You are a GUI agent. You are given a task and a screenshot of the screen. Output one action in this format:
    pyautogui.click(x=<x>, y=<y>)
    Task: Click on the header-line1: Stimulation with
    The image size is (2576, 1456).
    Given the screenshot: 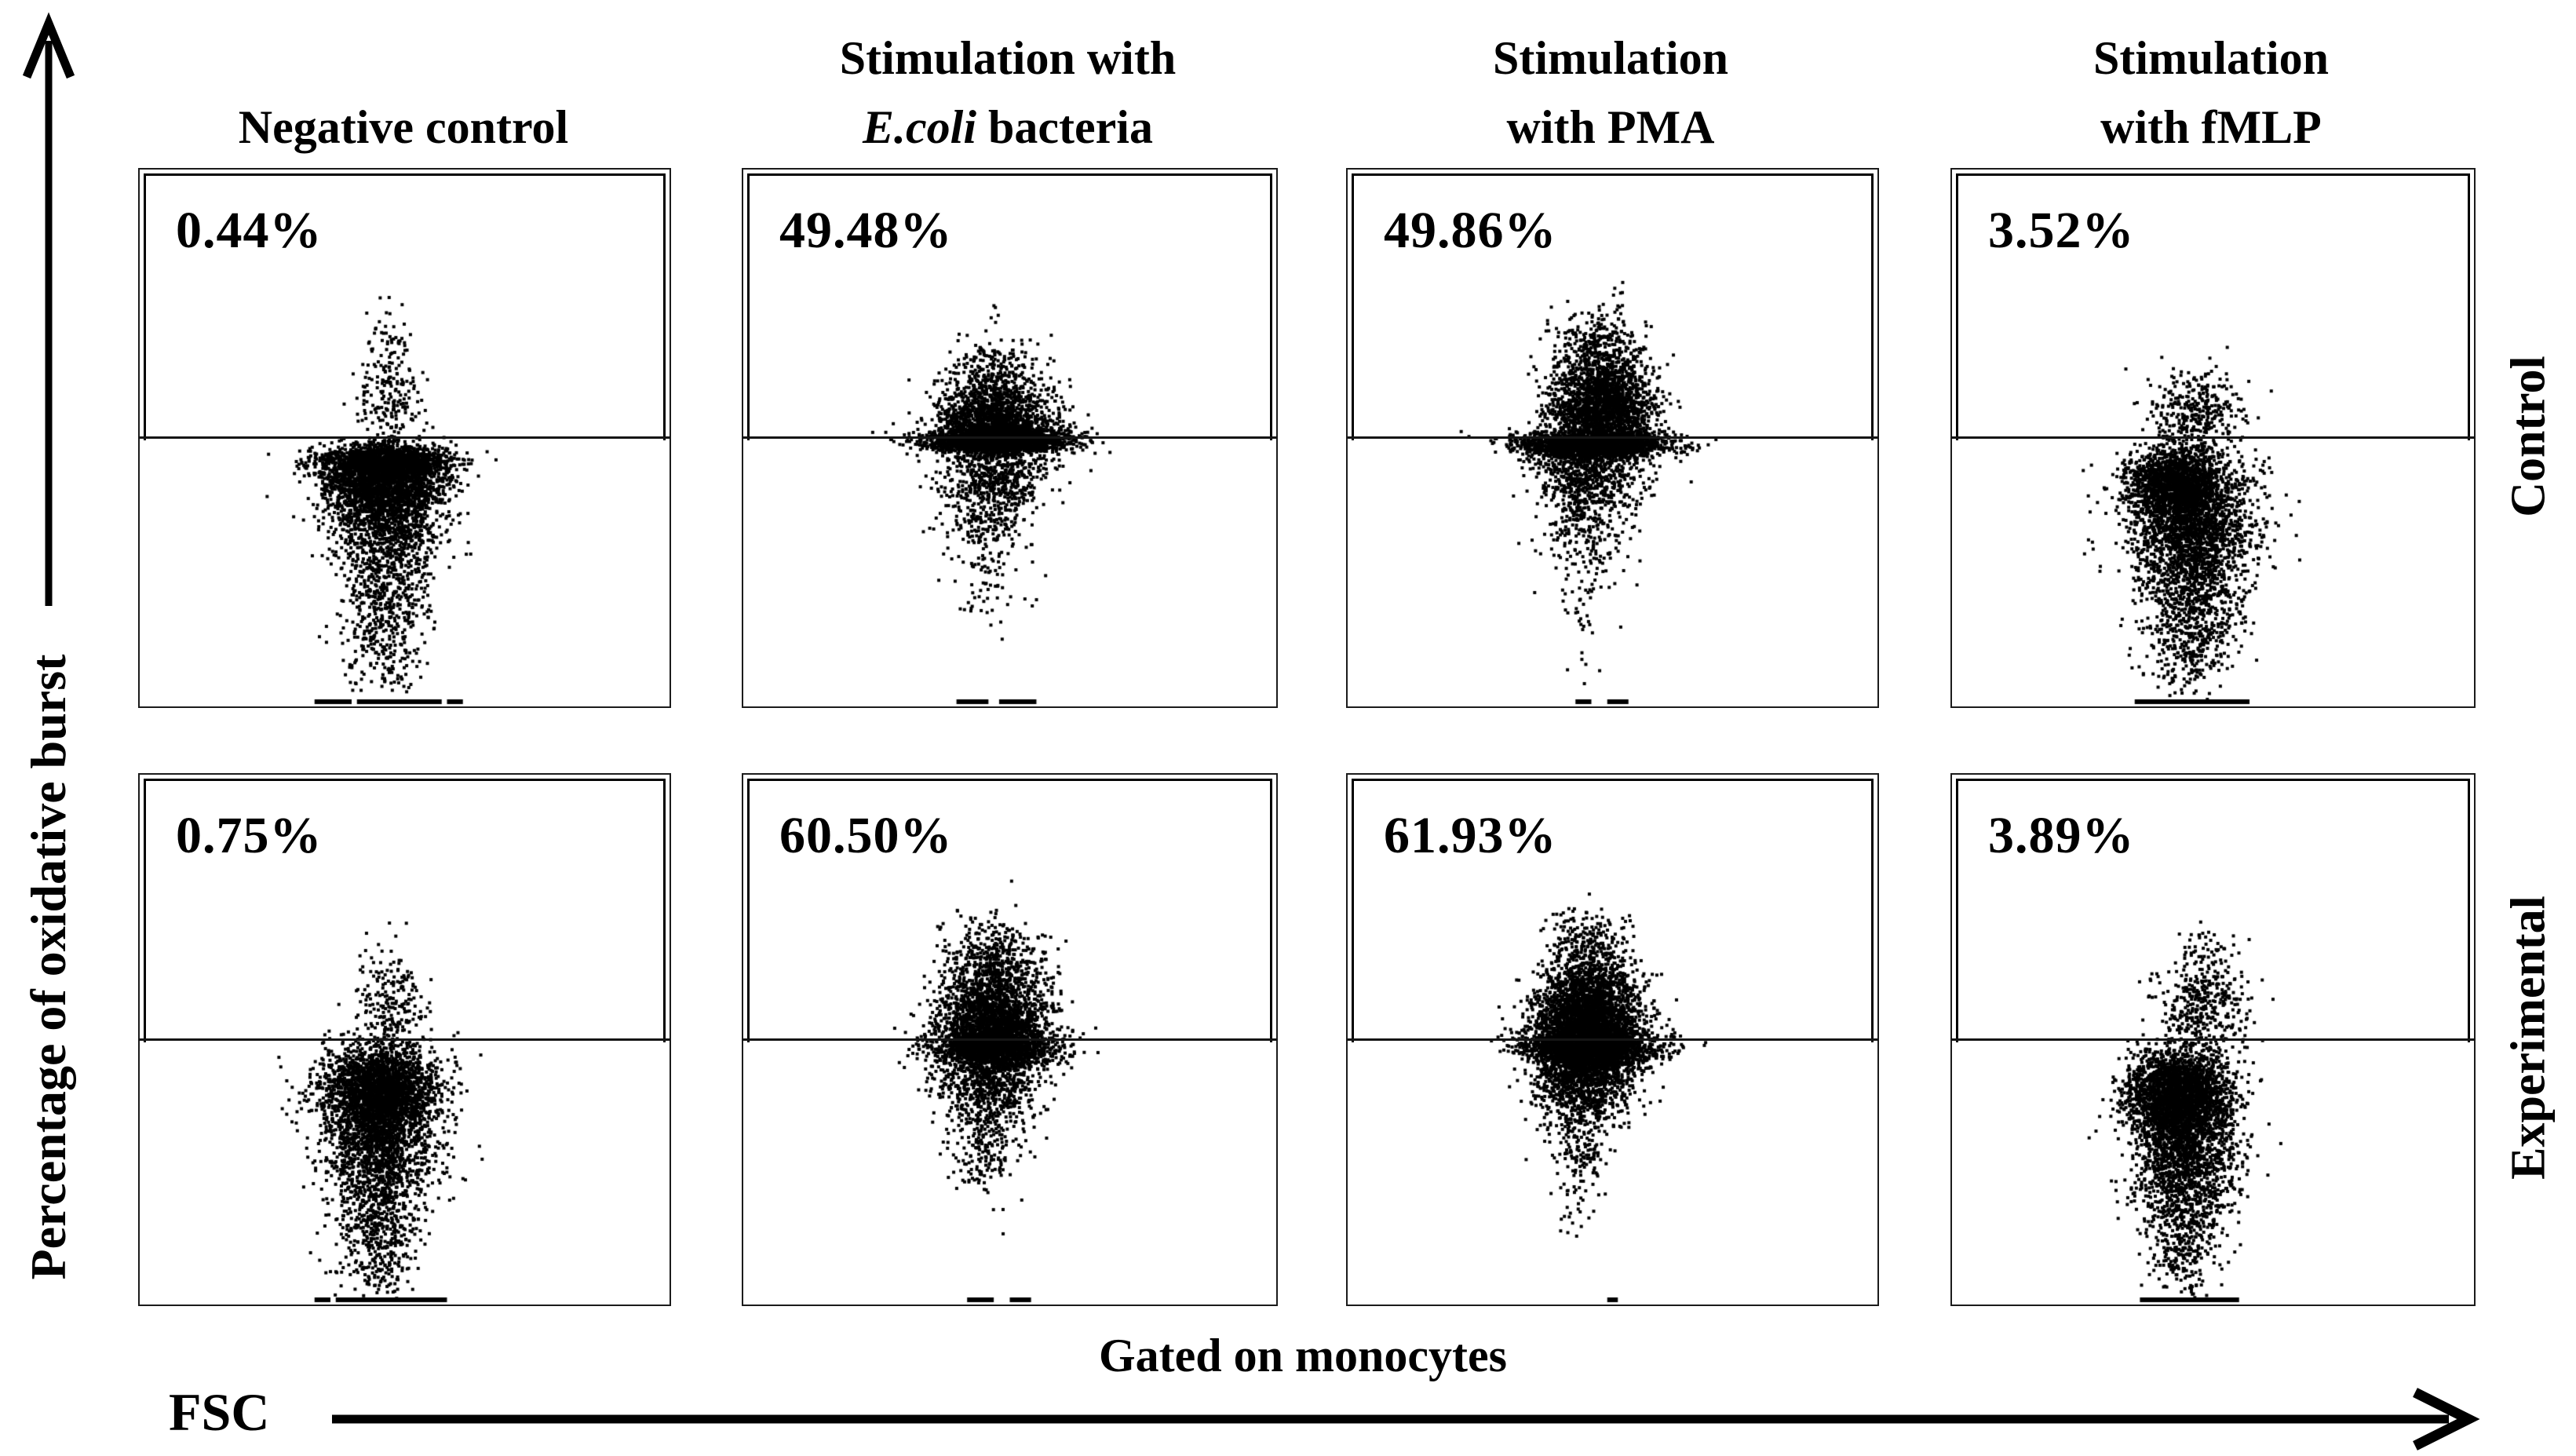 What is the action you would take?
    pyautogui.click(x=1008, y=58)
    